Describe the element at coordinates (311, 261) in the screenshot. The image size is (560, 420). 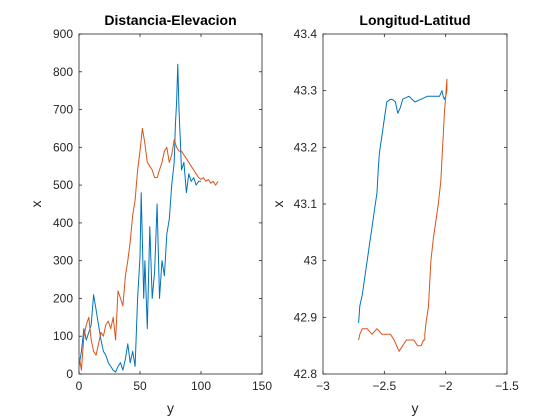
I see `y-tick-label: 43` at that location.